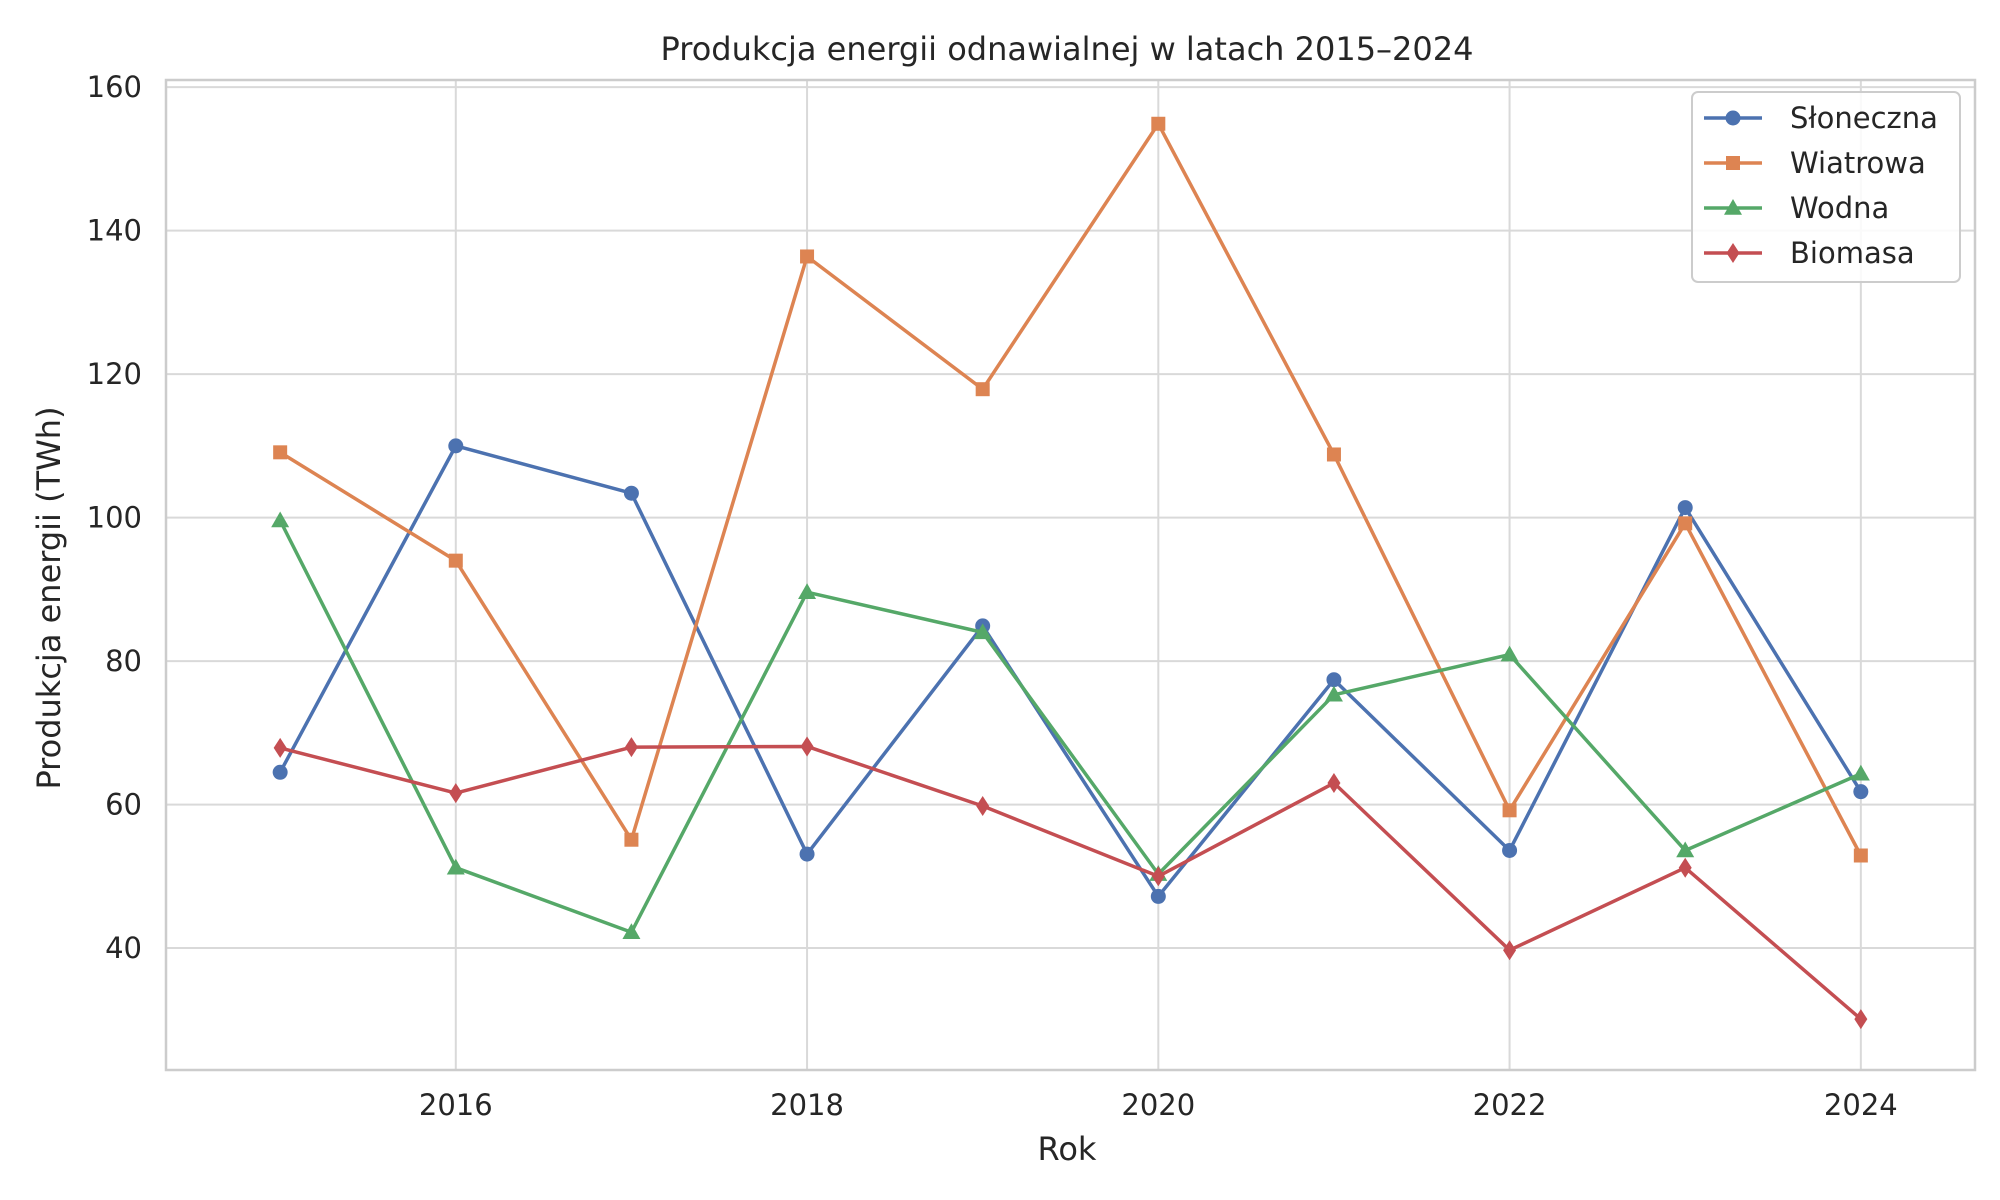 Image resolution: width=2000 pixels, height=1200 pixels. What do you see at coordinates (114, 374) in the screenshot?
I see `y-tick-label: 120` at bounding box center [114, 374].